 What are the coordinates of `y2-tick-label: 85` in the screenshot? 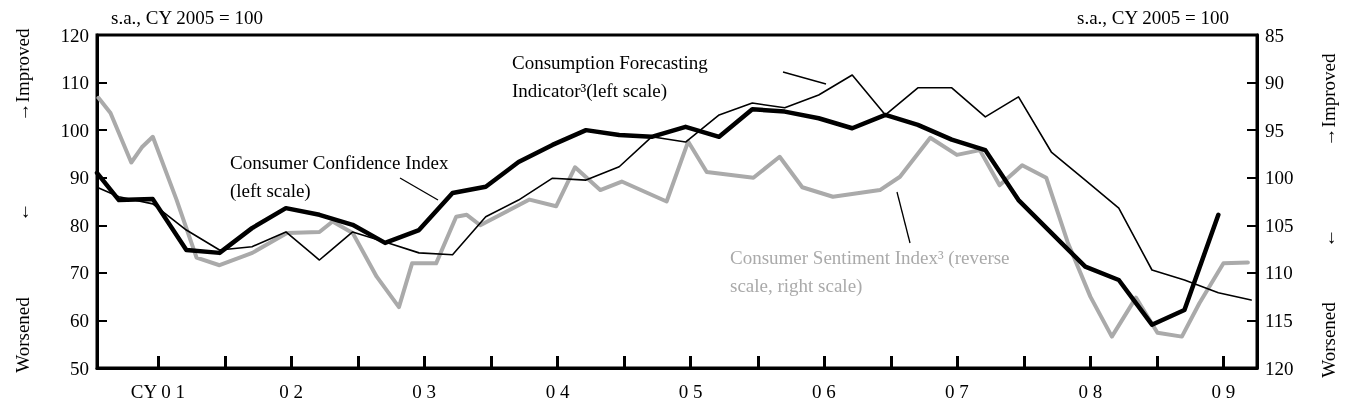 It's located at (1274, 35).